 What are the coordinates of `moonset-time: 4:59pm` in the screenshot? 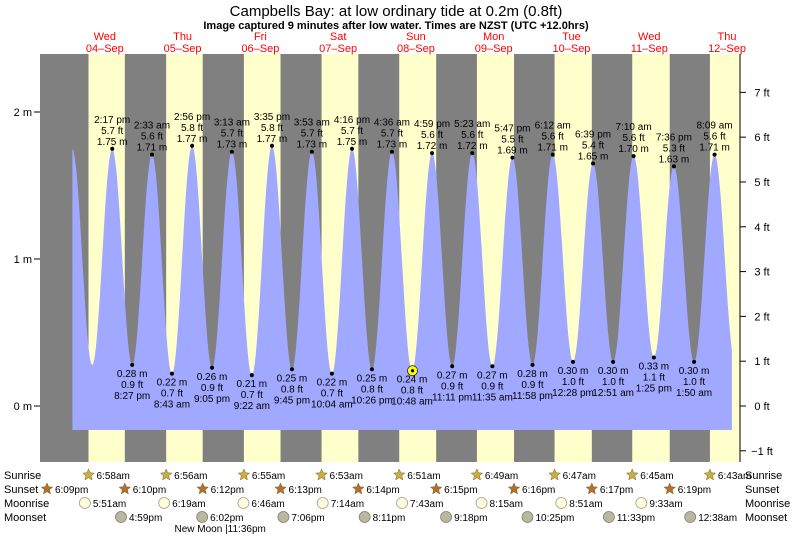 It's located at (145, 518).